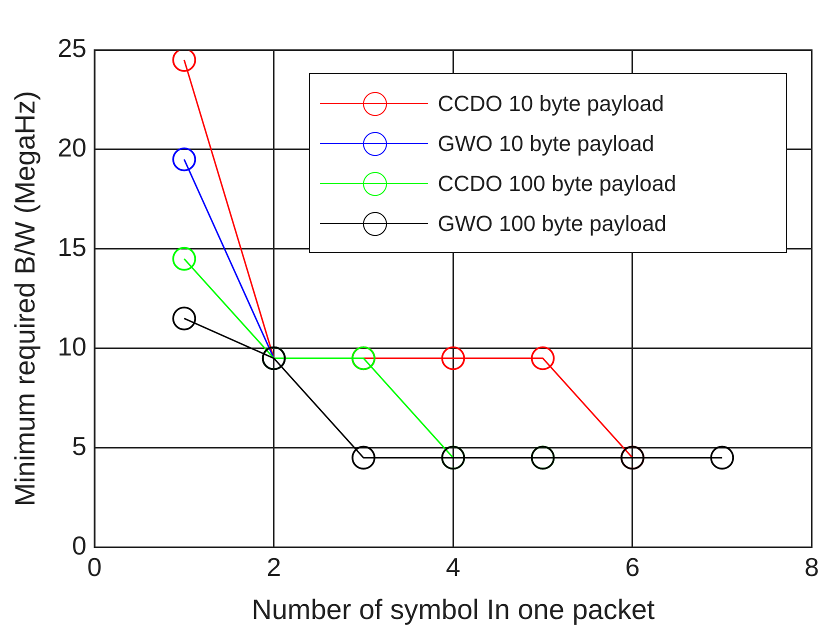 This screenshot has width=825, height=628. Describe the element at coordinates (72, 247) in the screenshot. I see `y-tick-label: 15` at that location.